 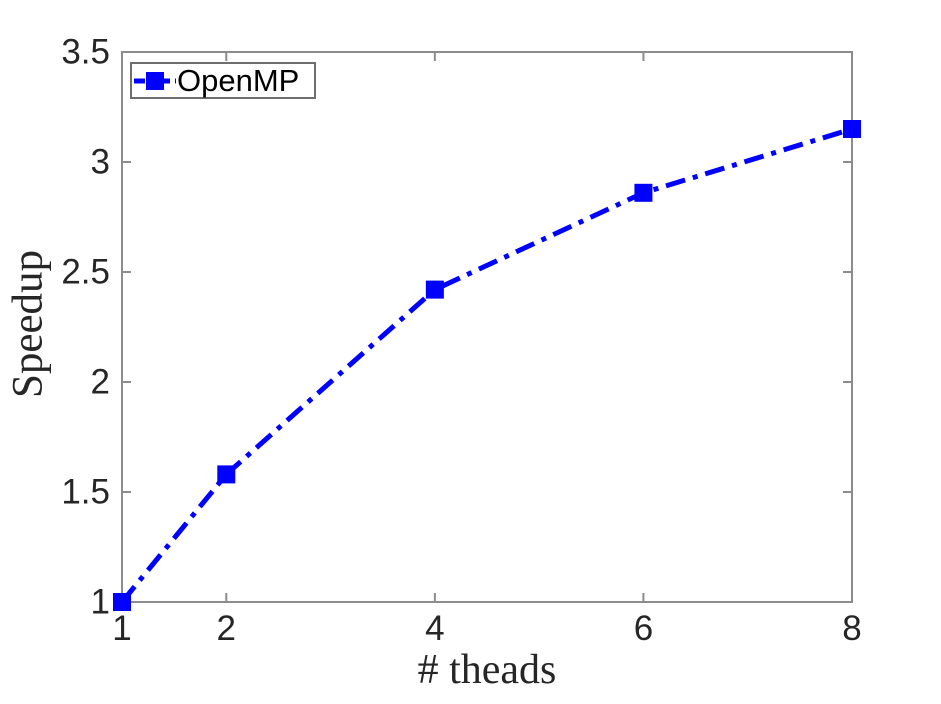 What do you see at coordinates (238, 80) in the screenshot?
I see `legend-label: OpenMP` at bounding box center [238, 80].